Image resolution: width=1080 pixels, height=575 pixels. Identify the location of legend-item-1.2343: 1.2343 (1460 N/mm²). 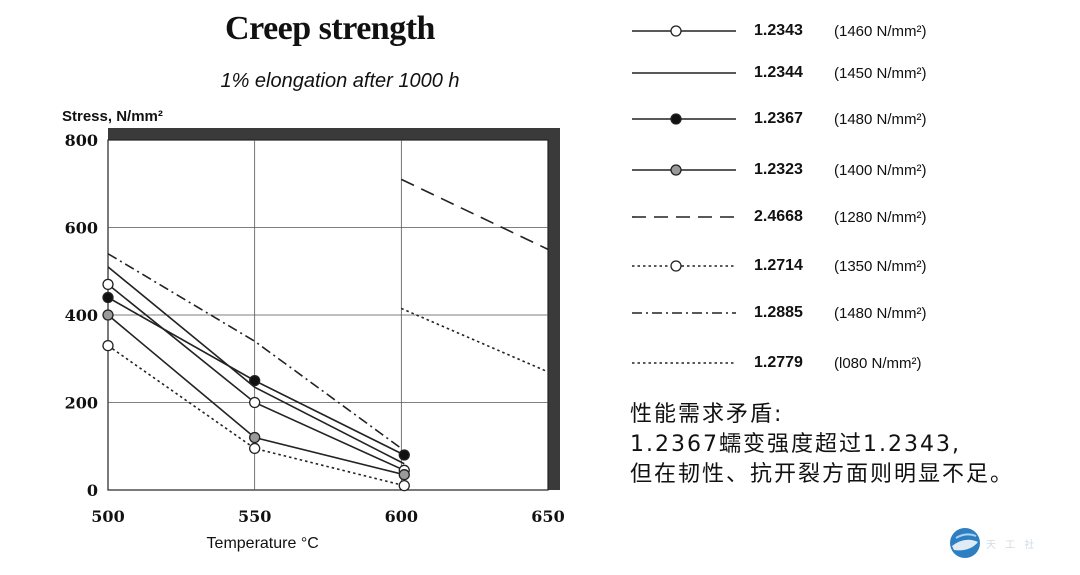
(778, 31).